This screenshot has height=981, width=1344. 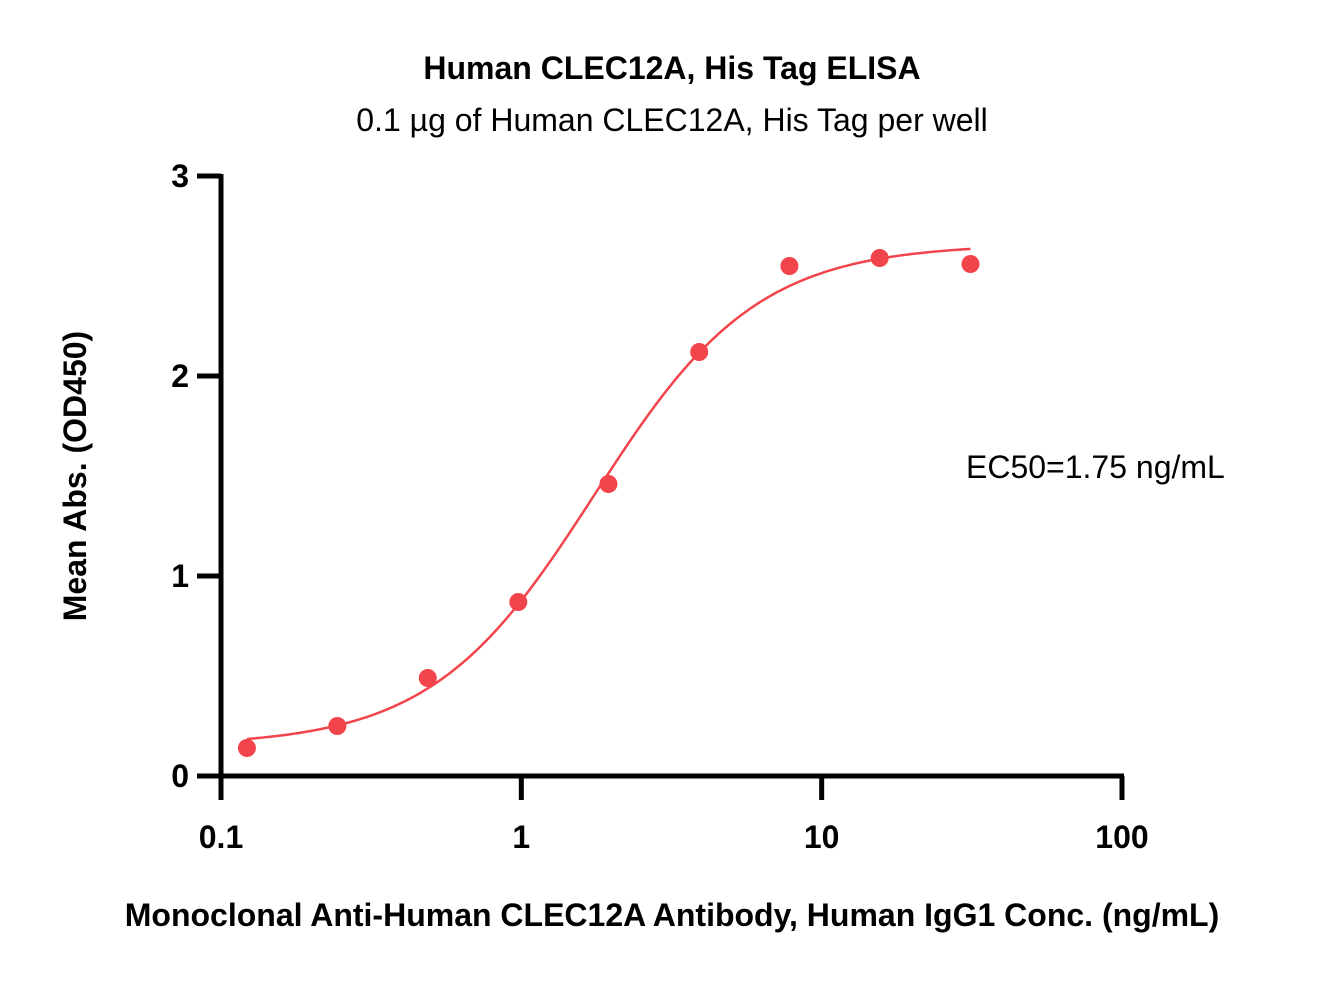 What do you see at coordinates (221, 837) in the screenshot?
I see `x-tick-label: 0.1` at bounding box center [221, 837].